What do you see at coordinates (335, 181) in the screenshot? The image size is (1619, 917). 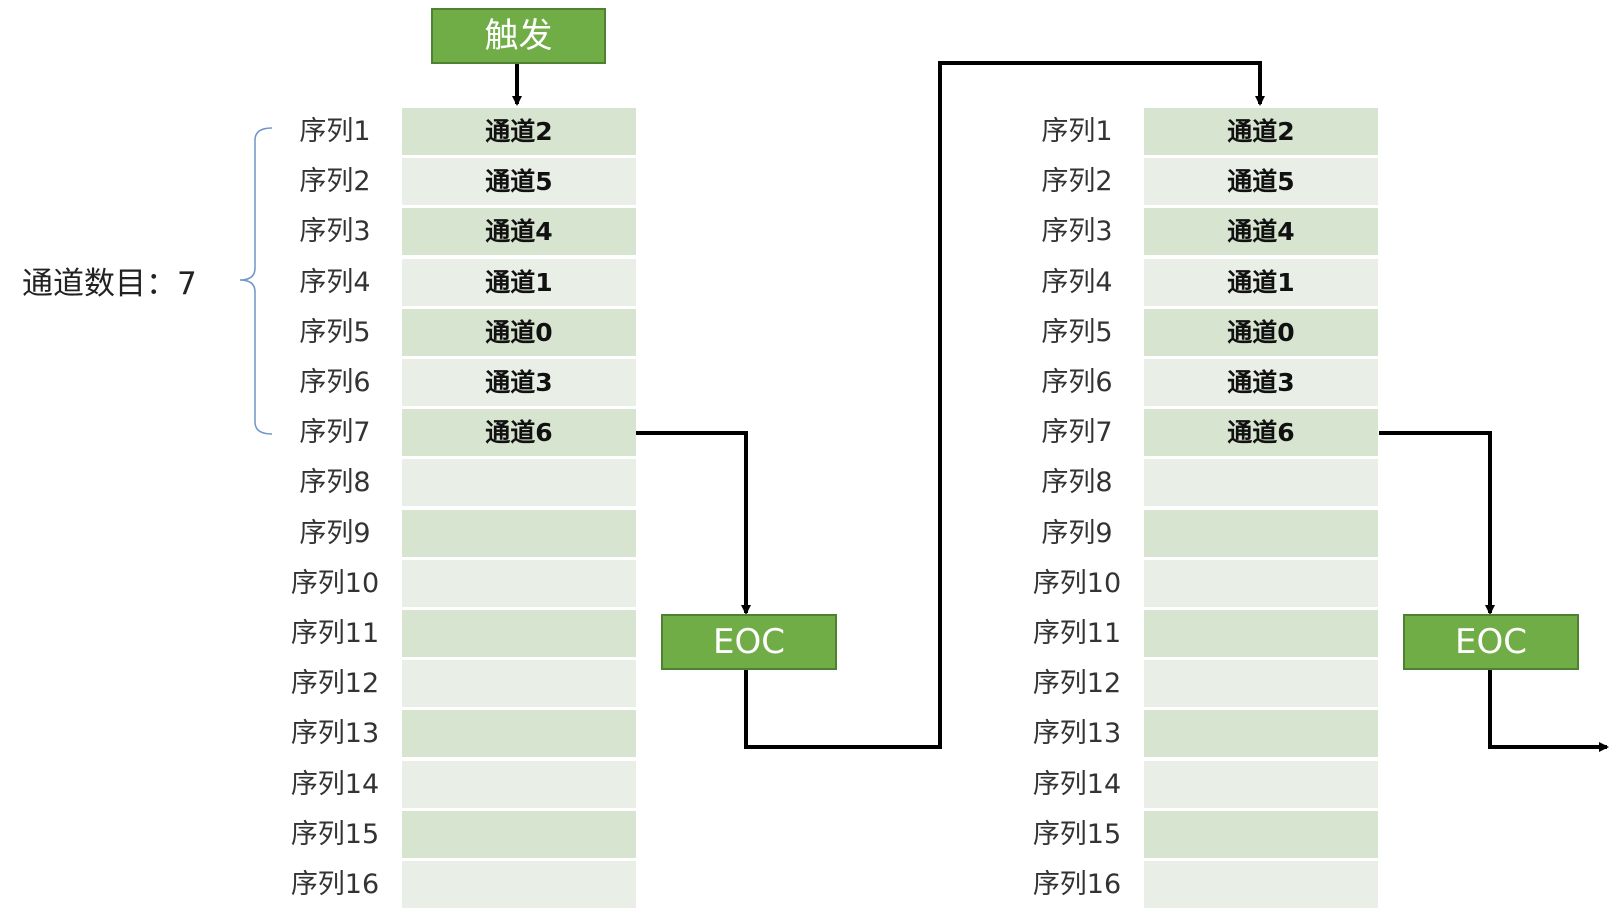 I see `left-sequence-label: 序列2` at bounding box center [335, 181].